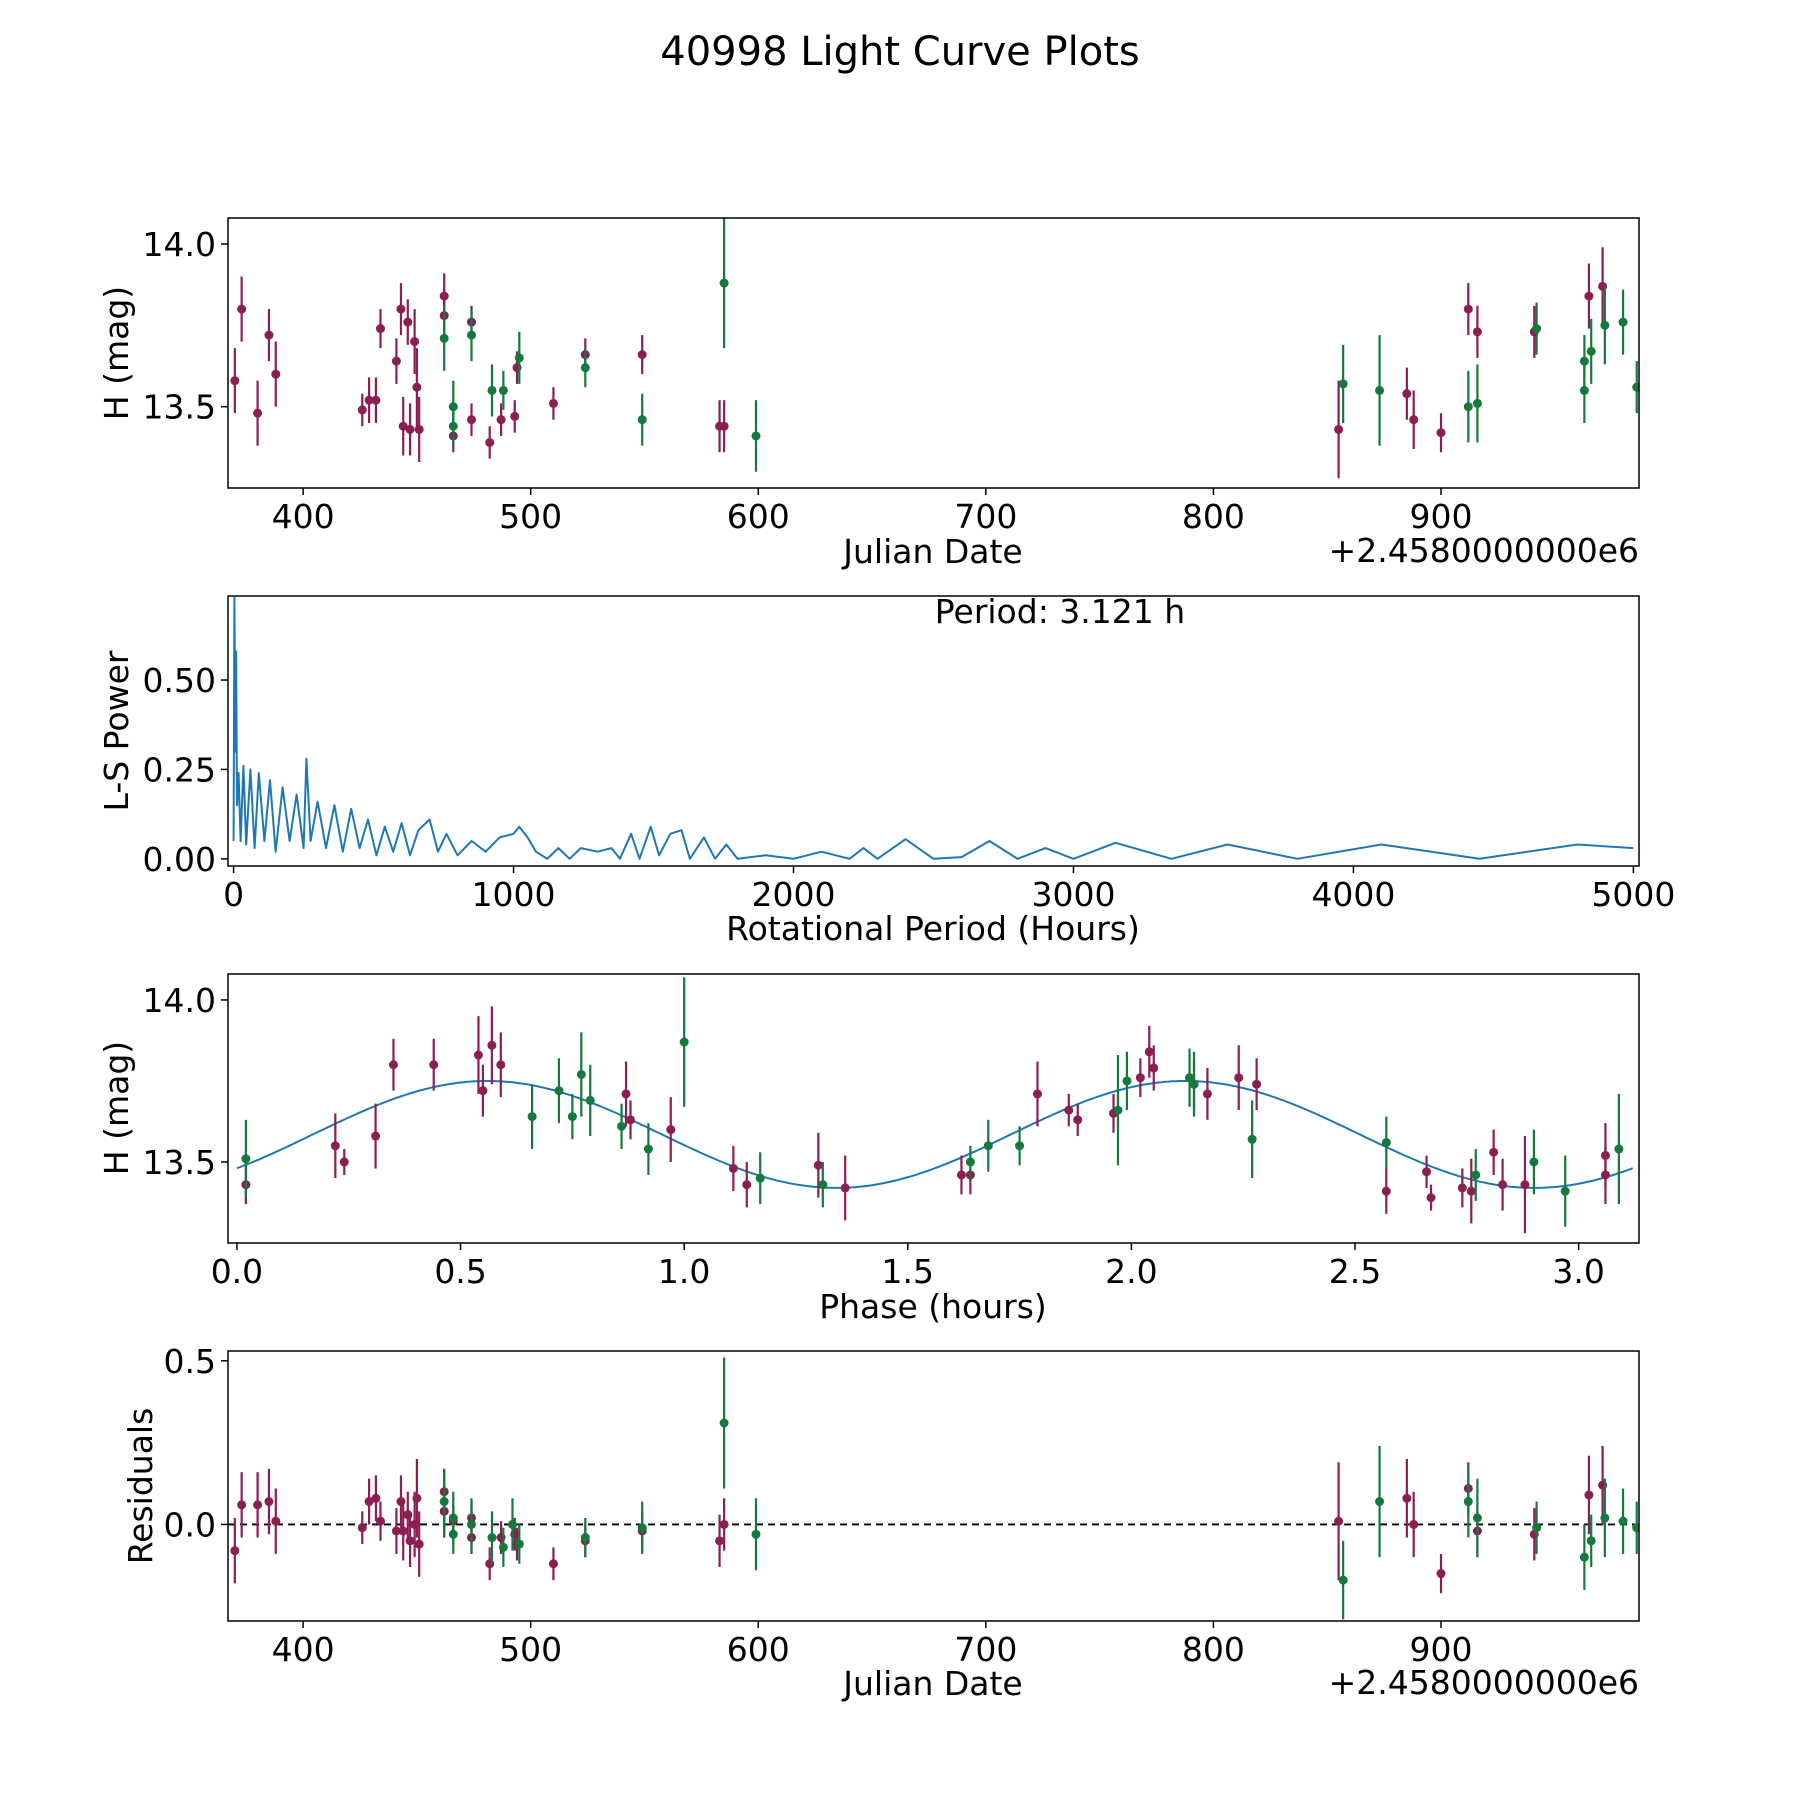  I want to click on y-axis-label: Residuals, so click(140, 1486).